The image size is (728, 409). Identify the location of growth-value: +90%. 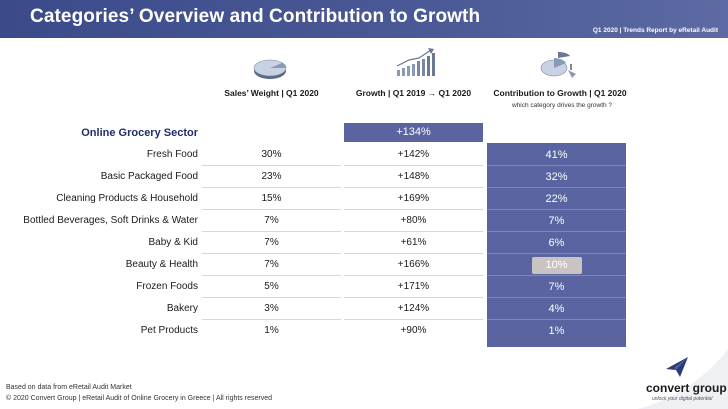
(413, 330).